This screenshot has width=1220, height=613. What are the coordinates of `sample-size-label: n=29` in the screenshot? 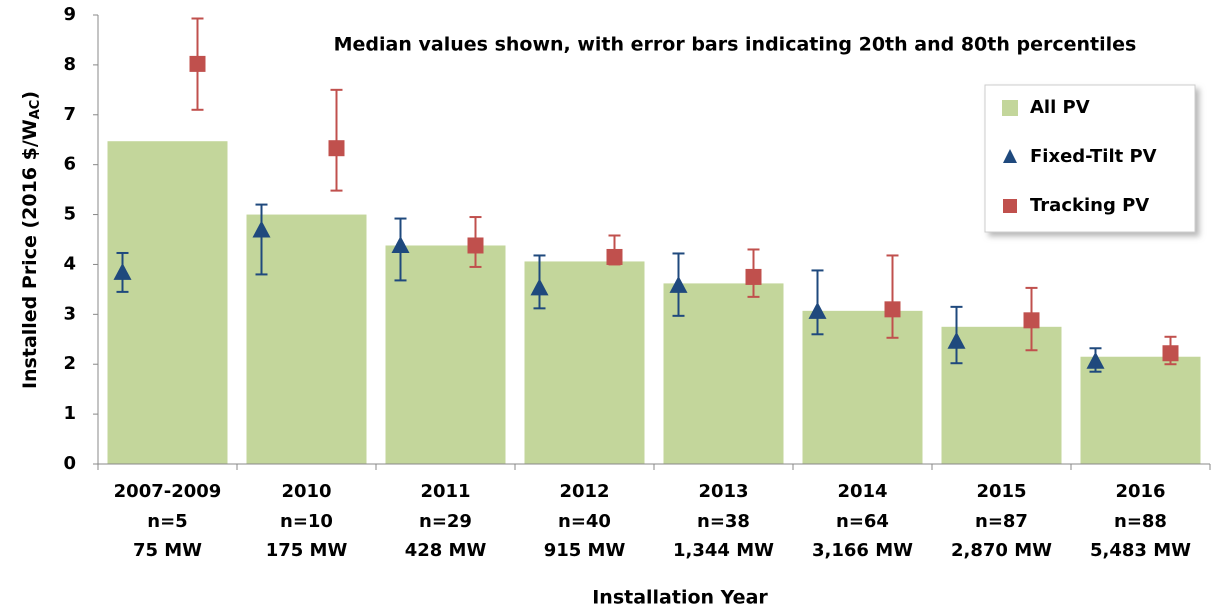 It's located at (445, 521).